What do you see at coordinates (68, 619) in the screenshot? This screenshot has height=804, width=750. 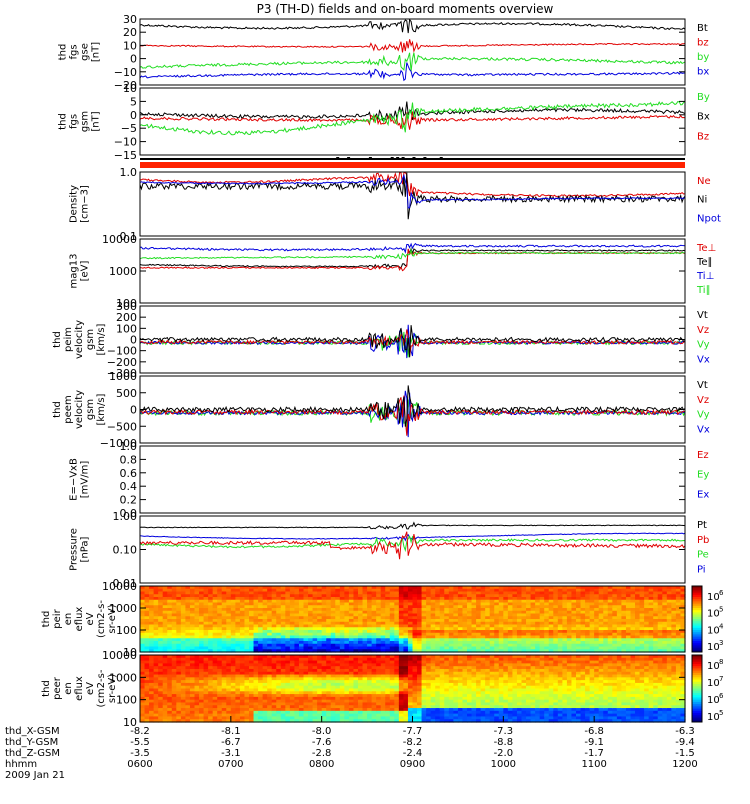 I see `ylabel-line: en` at bounding box center [68, 619].